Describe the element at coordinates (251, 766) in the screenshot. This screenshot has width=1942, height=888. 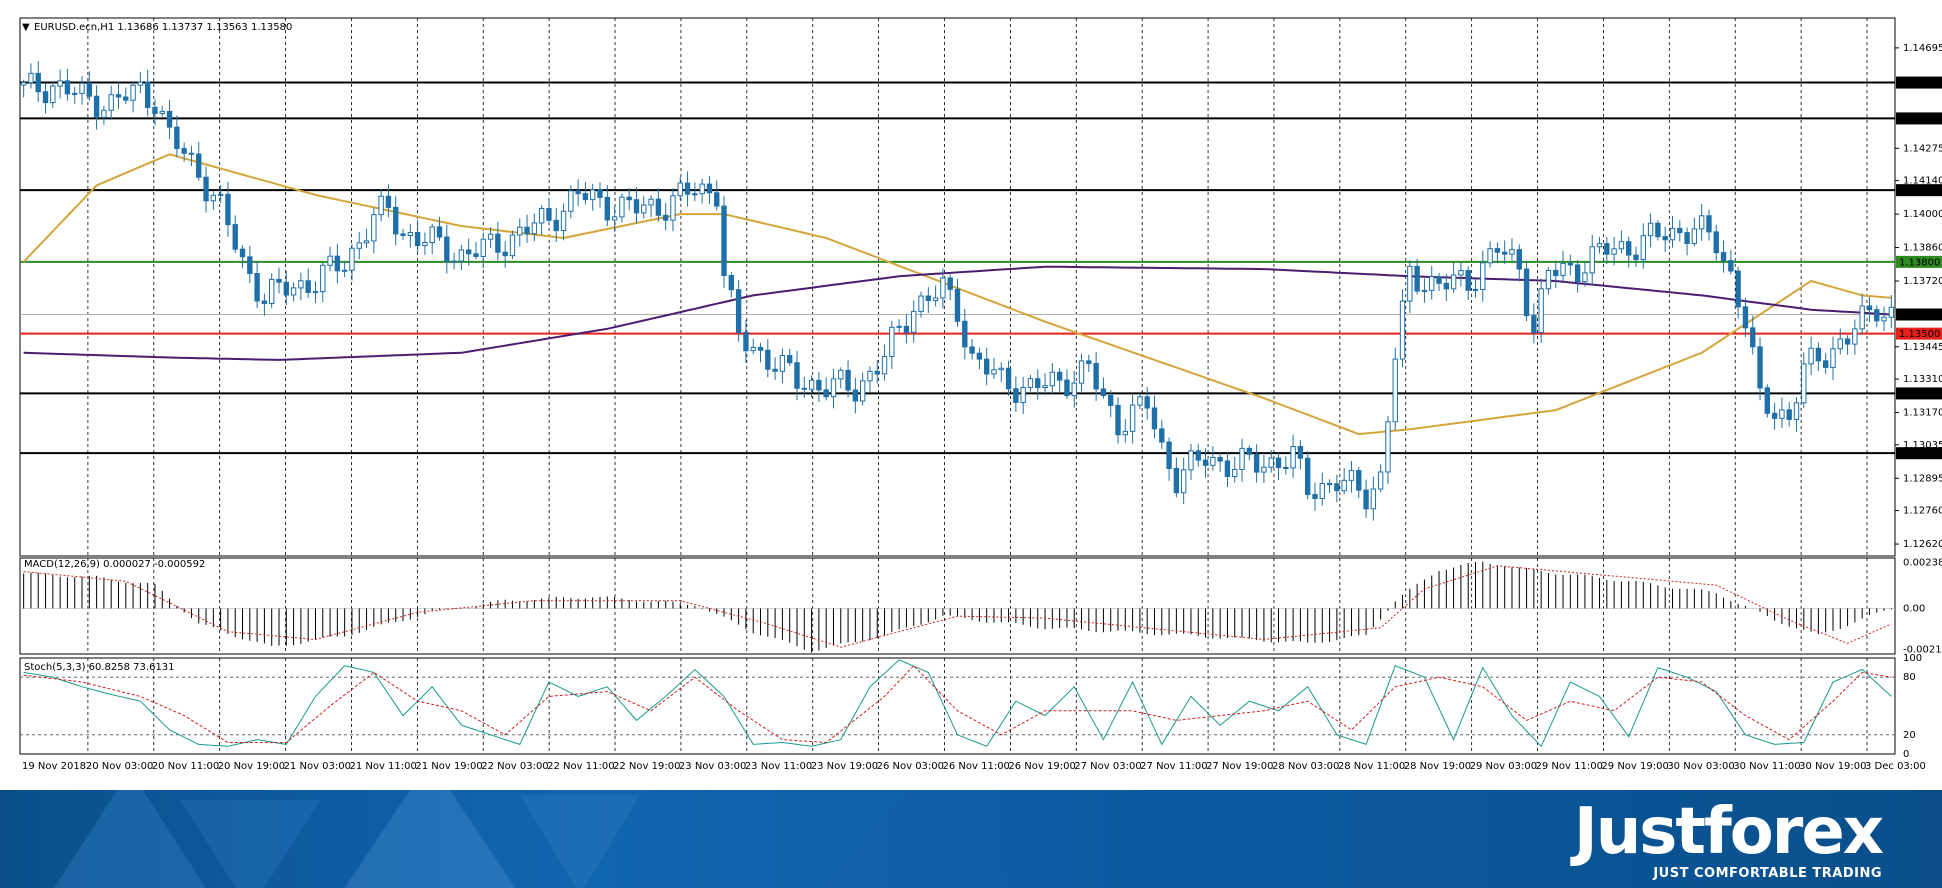
I see `time-axis-label: 20 Nov 19:00` at that location.